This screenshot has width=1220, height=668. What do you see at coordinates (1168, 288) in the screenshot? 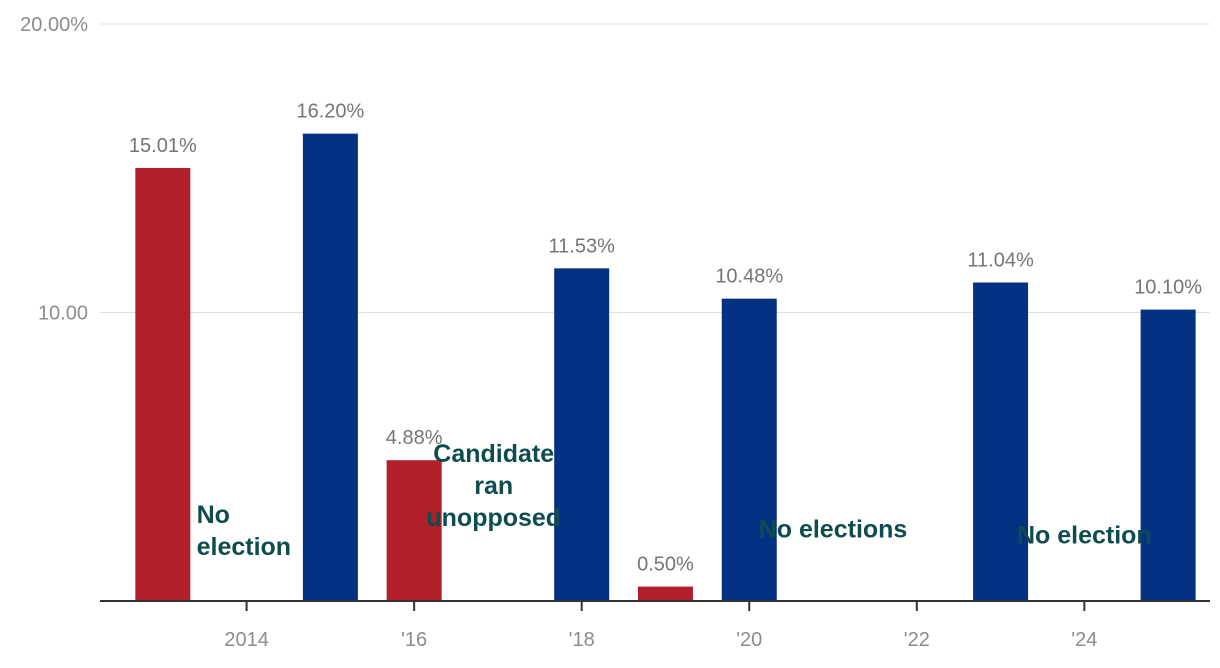
I see `bar-value-label: 10.10%` at bounding box center [1168, 288].